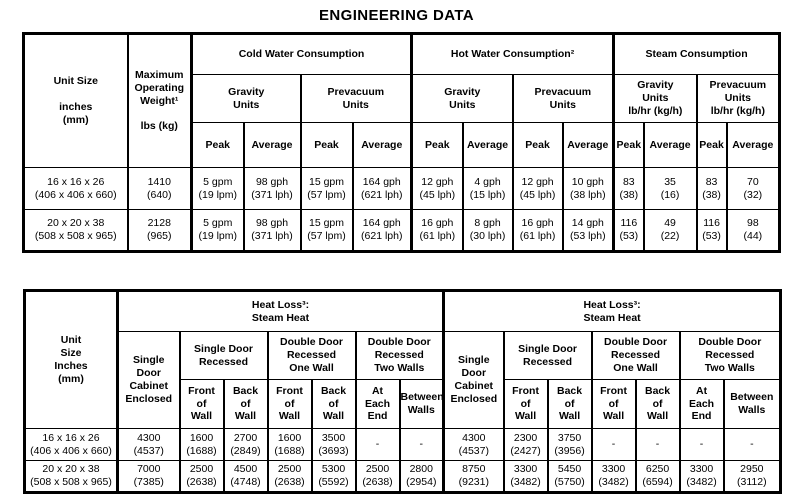  I want to click on data-cell: 3750 (3956), so click(569, 444).